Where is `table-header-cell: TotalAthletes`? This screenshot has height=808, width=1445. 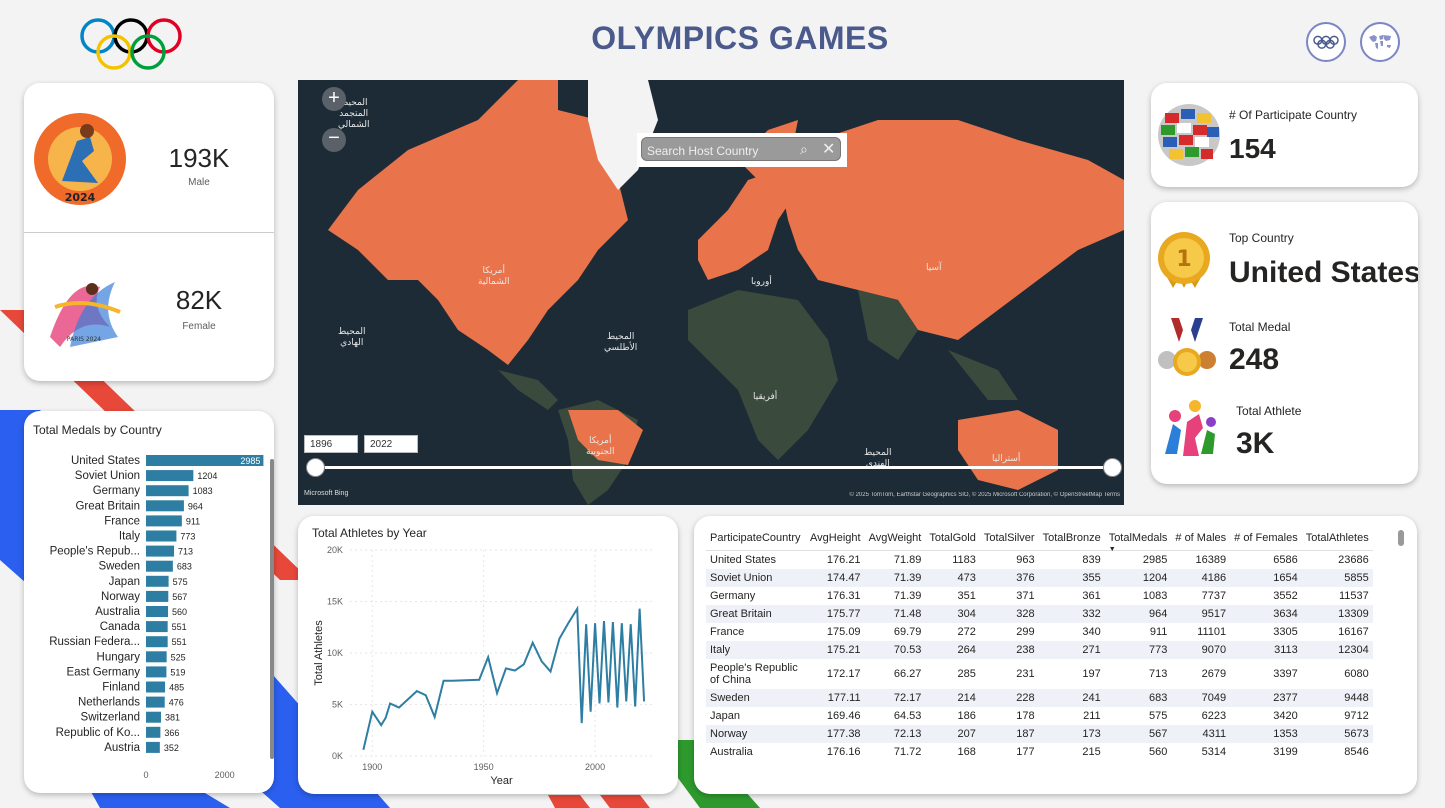 table-header-cell: TotalAthletes is located at coordinates (1337, 538).